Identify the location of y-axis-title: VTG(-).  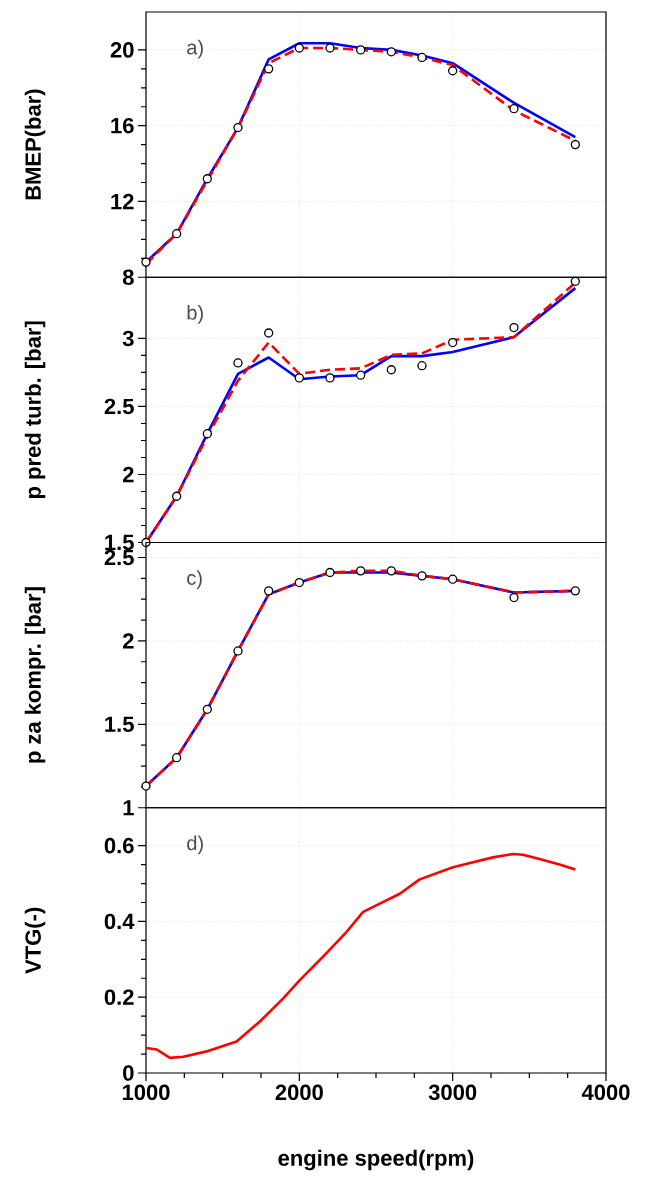
(35, 940).